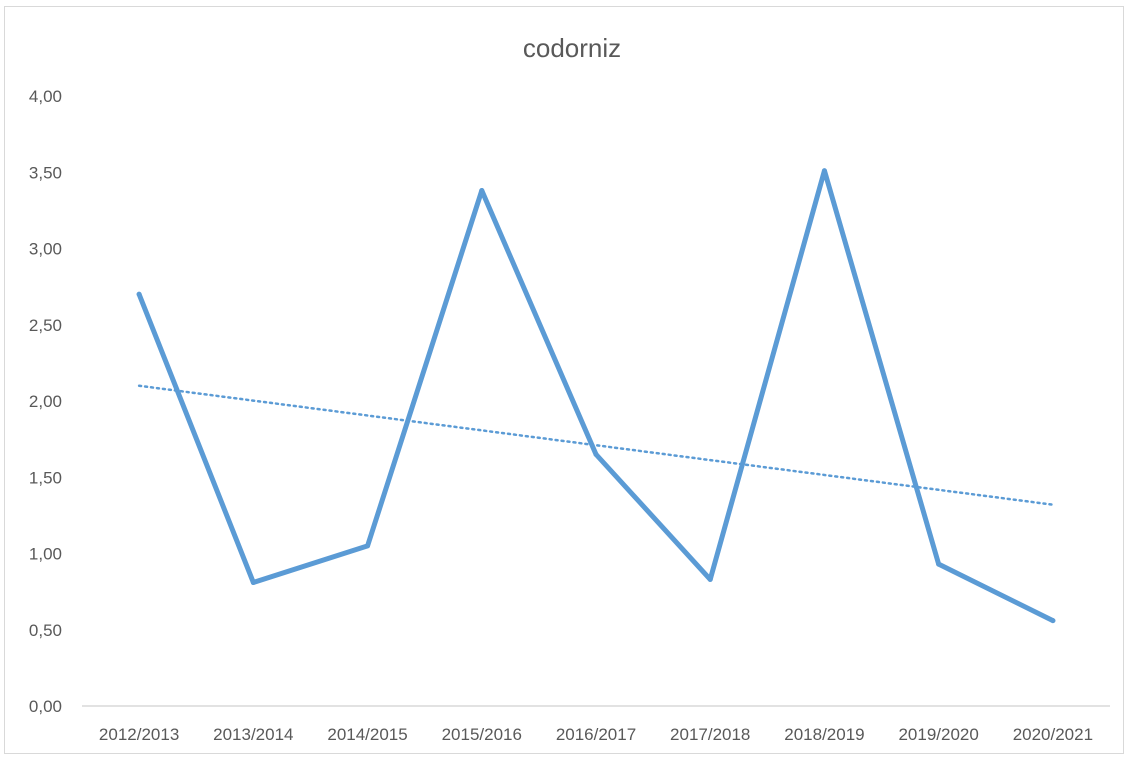 This screenshot has width=1129, height=758. I want to click on y-tick-label: 2,50, so click(45, 325).